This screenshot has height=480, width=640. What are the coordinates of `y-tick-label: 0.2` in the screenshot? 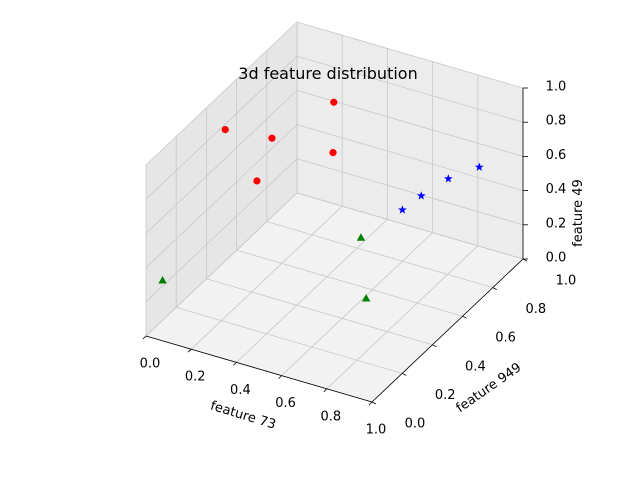 It's located at (445, 395).